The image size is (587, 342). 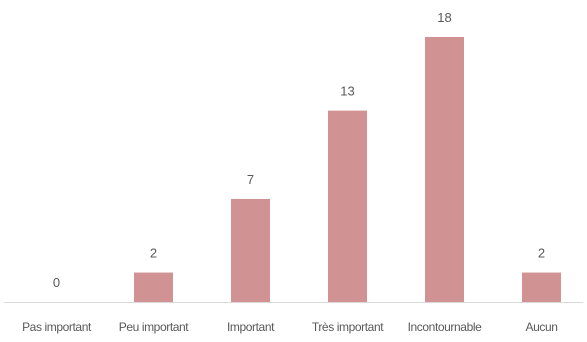 What do you see at coordinates (348, 327) in the screenshot?
I see `category-label: Très important` at bounding box center [348, 327].